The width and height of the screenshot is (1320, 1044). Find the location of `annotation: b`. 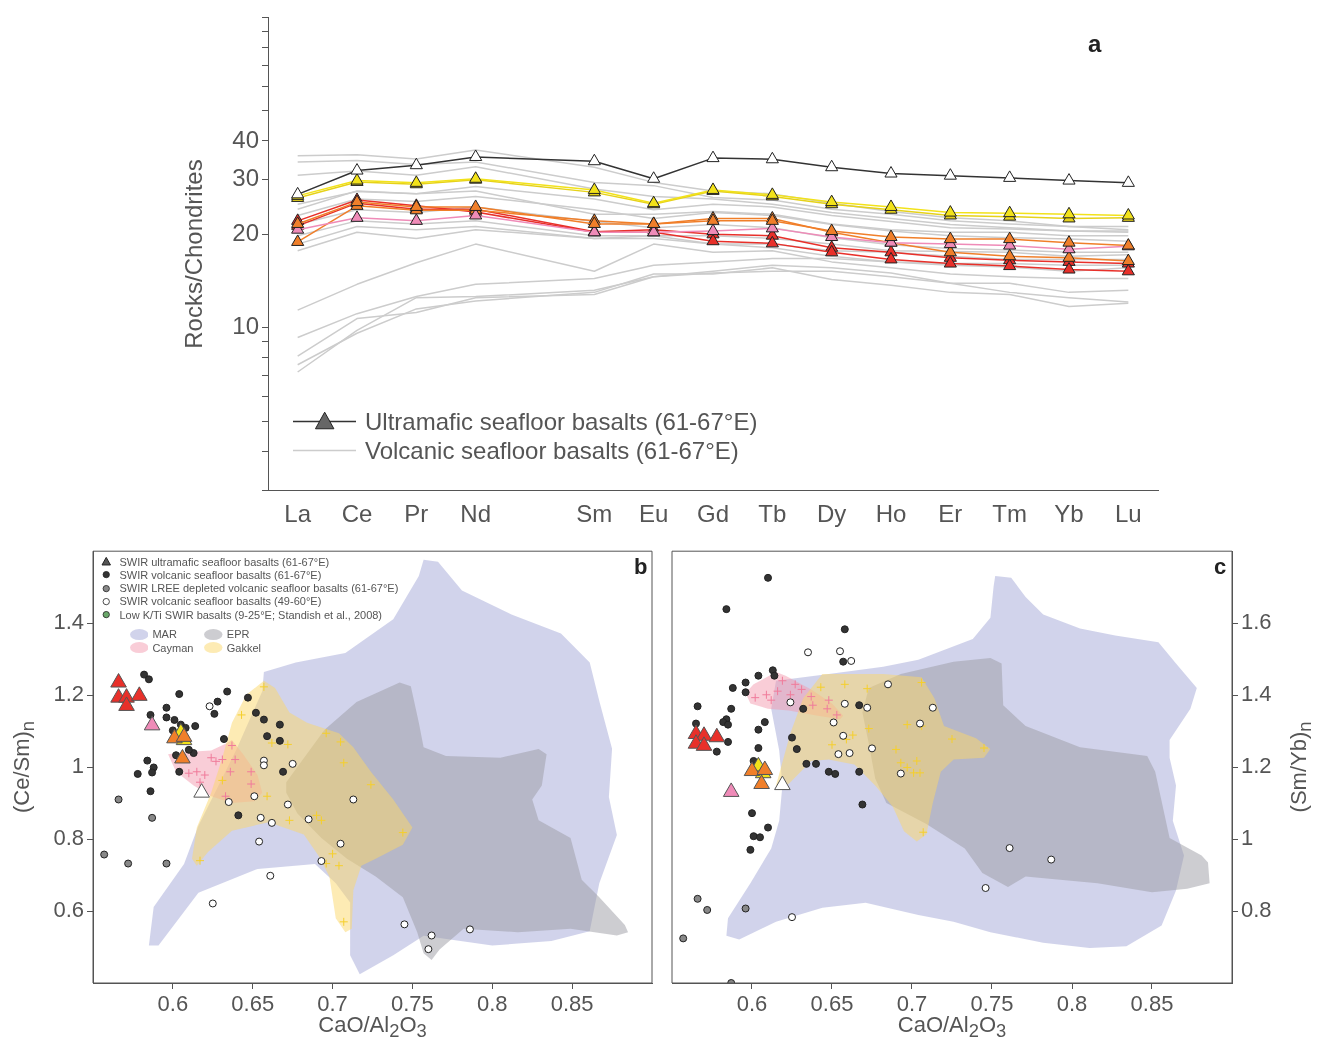

annotation: b is located at coordinates (641, 567).